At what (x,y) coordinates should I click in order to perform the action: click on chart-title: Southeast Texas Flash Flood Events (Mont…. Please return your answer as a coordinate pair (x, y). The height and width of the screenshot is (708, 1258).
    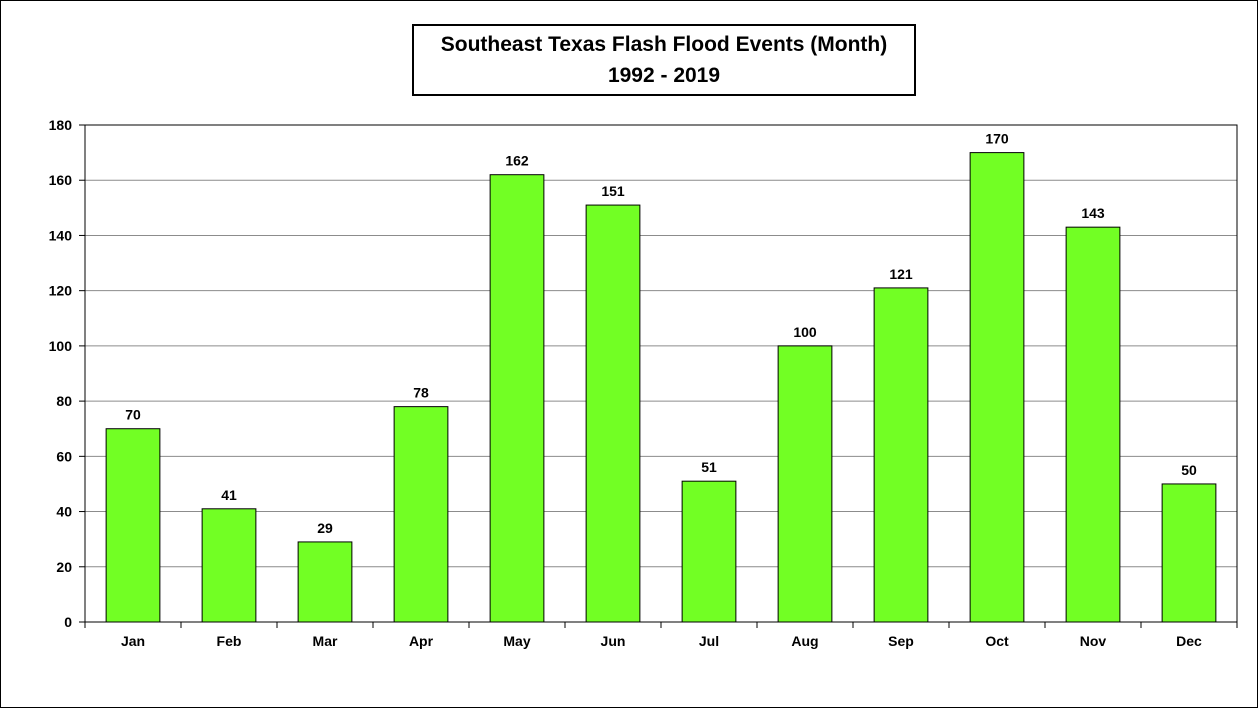
    Looking at the image, I should click on (664, 44).